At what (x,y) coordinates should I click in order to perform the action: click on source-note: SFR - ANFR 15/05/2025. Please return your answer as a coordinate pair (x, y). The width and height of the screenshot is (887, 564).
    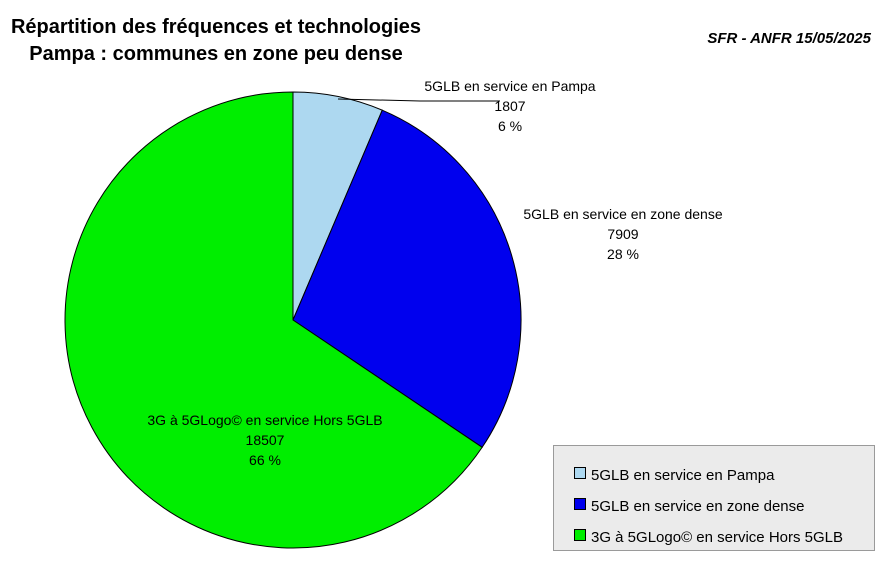
    Looking at the image, I should click on (789, 38).